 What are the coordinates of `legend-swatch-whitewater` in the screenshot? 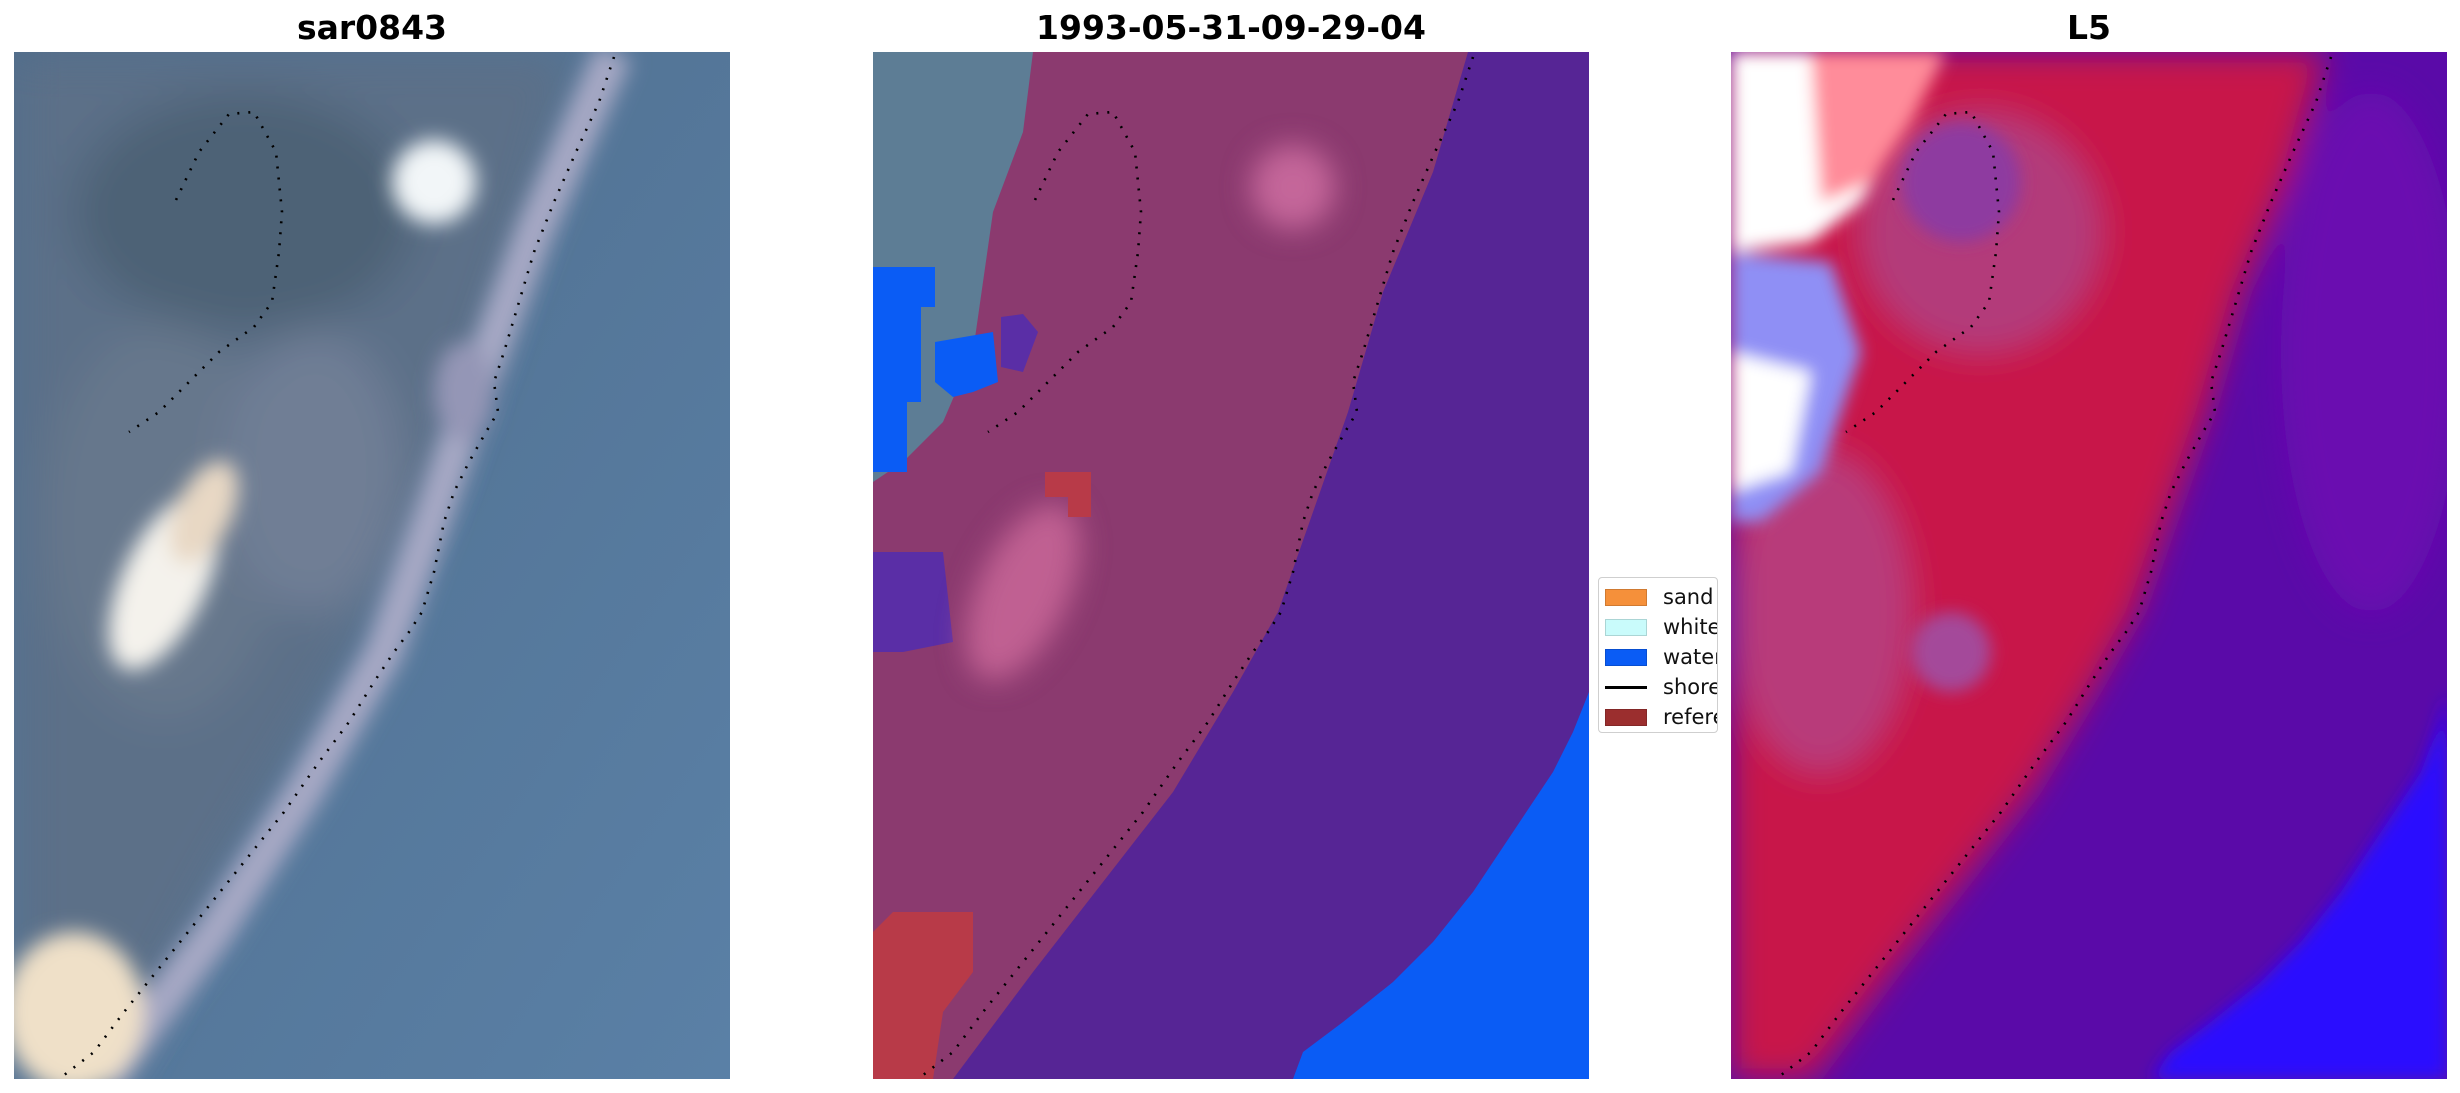 It's located at (1626, 627).